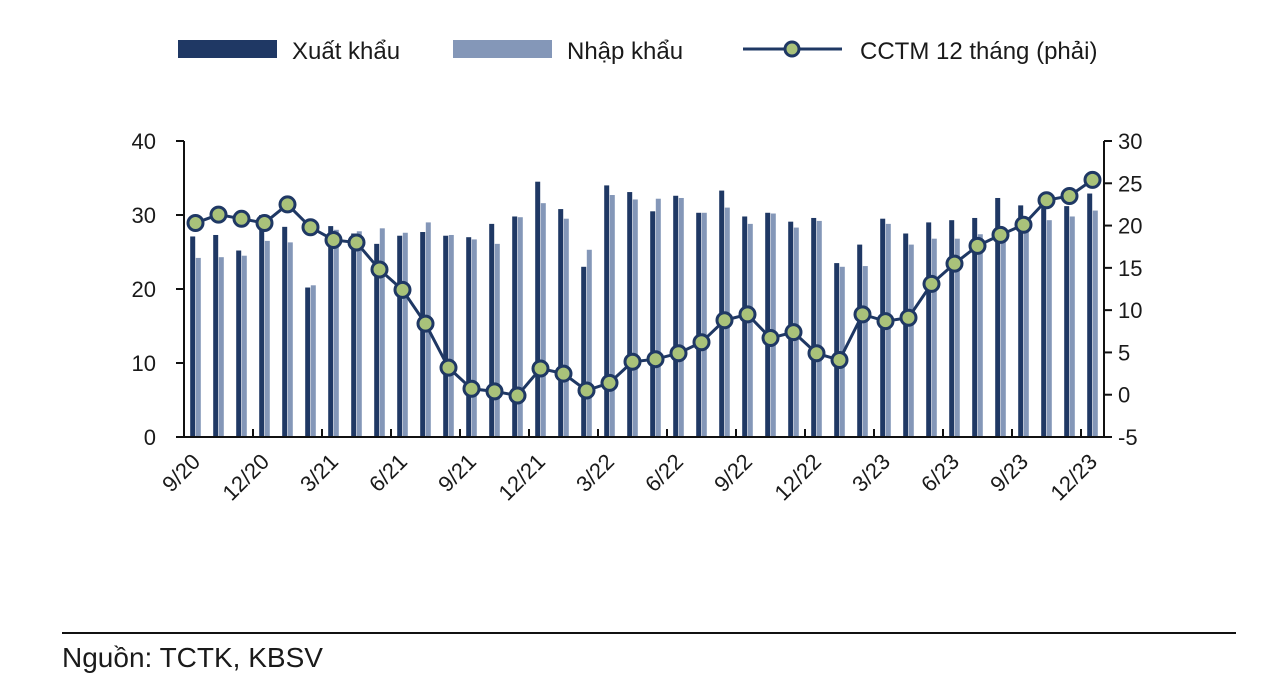 The image size is (1274, 700). What do you see at coordinates (871, 473) in the screenshot?
I see `x-tick-label: 3/23` at bounding box center [871, 473].